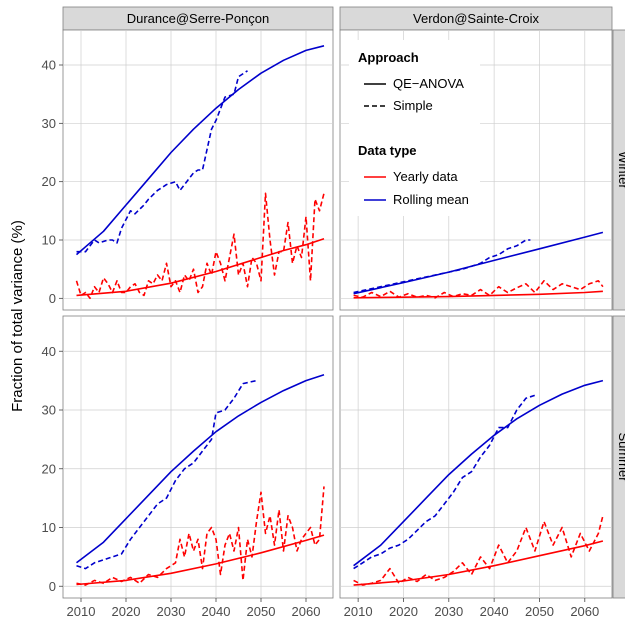  I want to click on row-strip-summer-label: Summer, so click(620, 457).